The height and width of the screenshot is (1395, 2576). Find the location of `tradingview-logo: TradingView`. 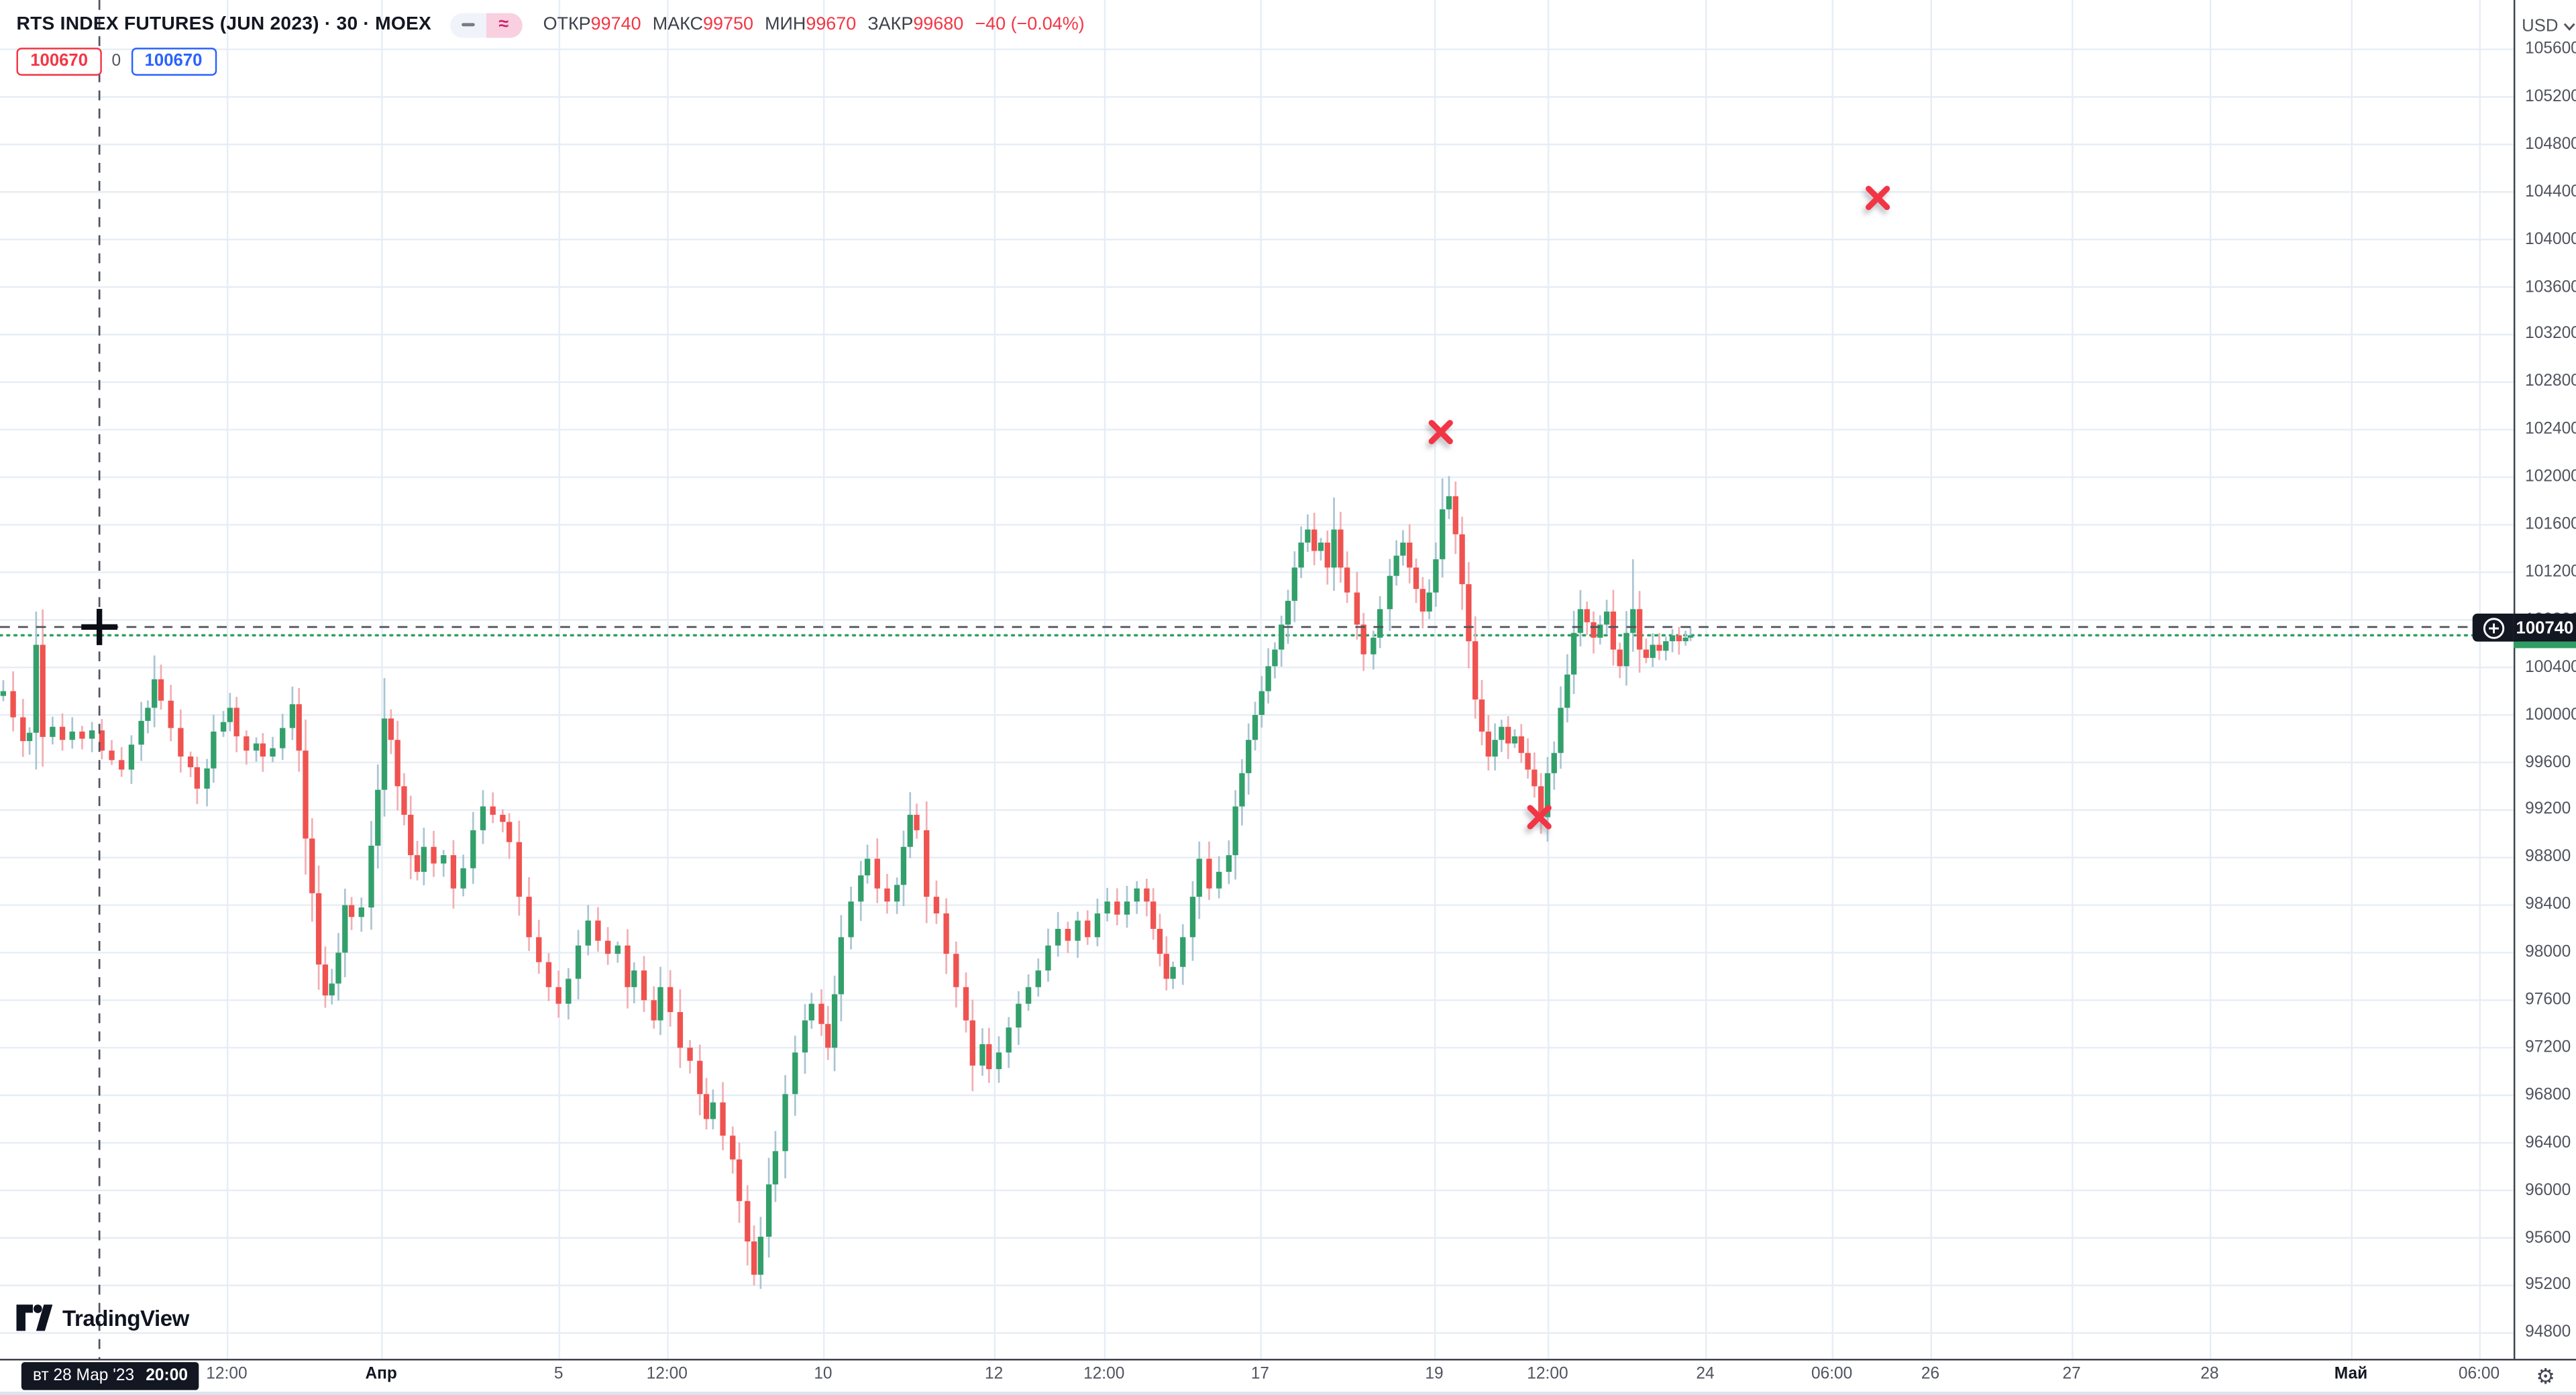

tradingview-logo: TradingView is located at coordinates (102, 1318).